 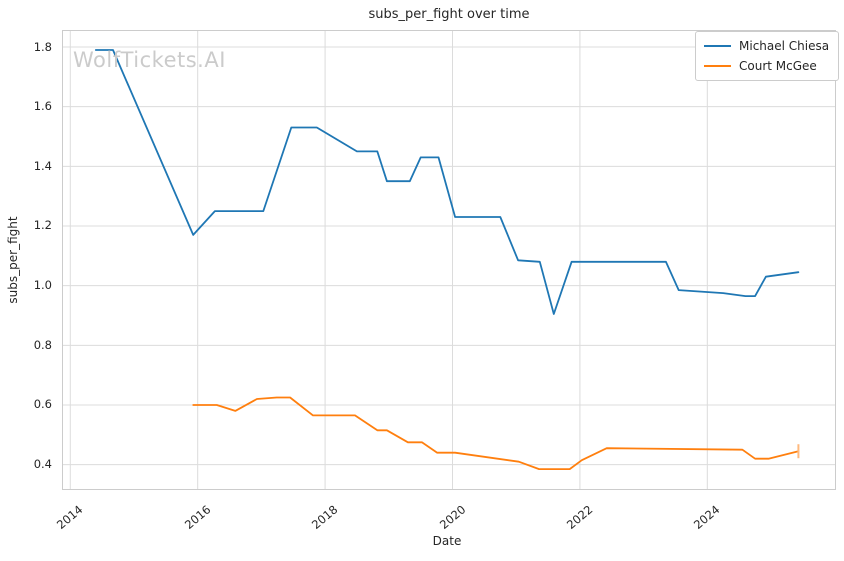 I want to click on y-tick-label-1.6: 1.6, so click(x=42, y=106).